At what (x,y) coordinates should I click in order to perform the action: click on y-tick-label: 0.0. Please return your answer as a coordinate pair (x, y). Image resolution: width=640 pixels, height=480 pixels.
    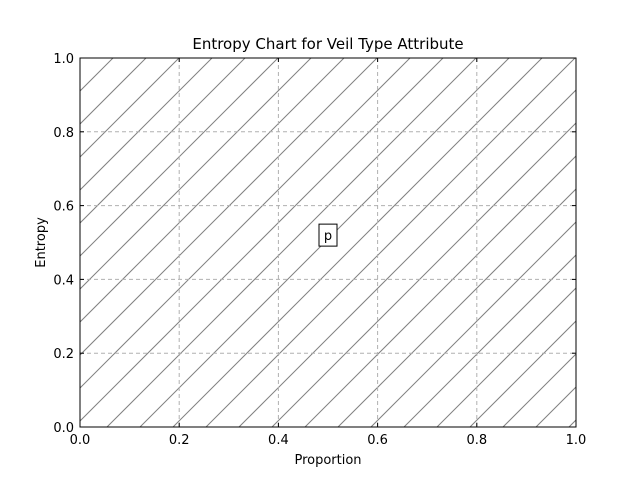
    Looking at the image, I should click on (63, 428).